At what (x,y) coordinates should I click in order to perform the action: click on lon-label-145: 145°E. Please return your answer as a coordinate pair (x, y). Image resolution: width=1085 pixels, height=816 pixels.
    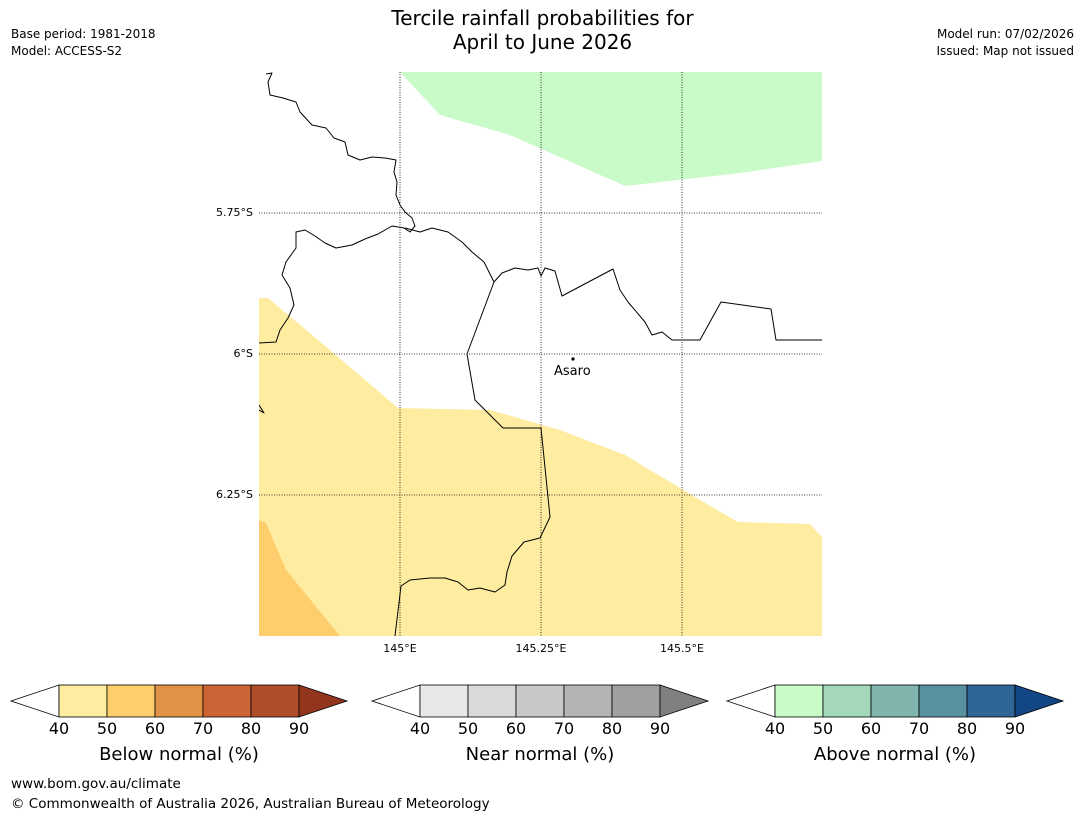
    Looking at the image, I should click on (400, 648).